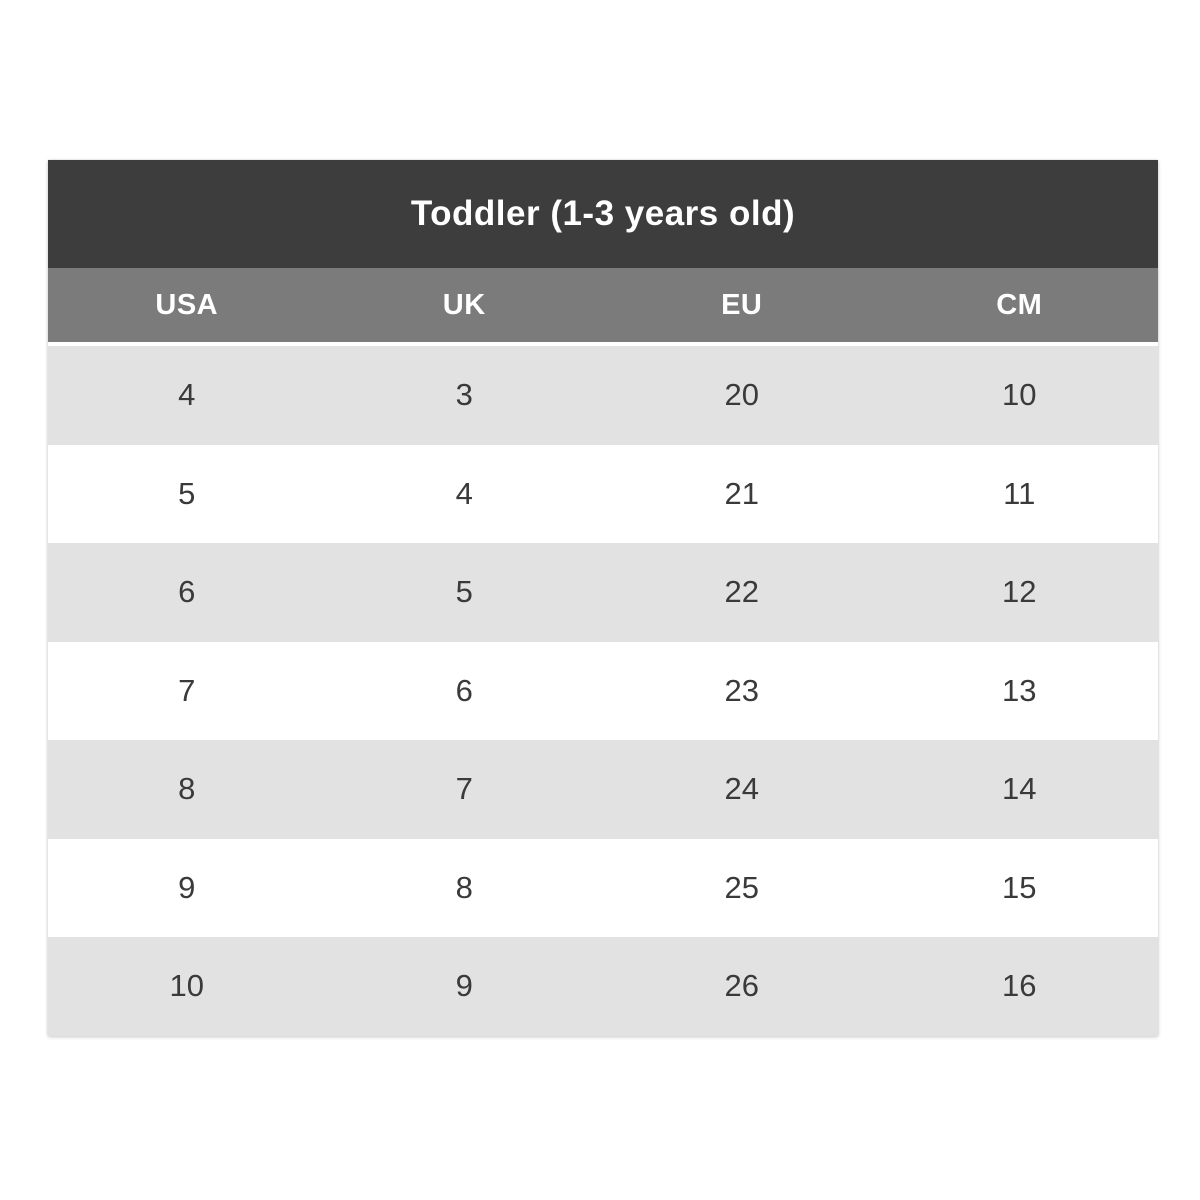 The width and height of the screenshot is (1200, 1200). I want to click on table-cell: 24, so click(741, 789).